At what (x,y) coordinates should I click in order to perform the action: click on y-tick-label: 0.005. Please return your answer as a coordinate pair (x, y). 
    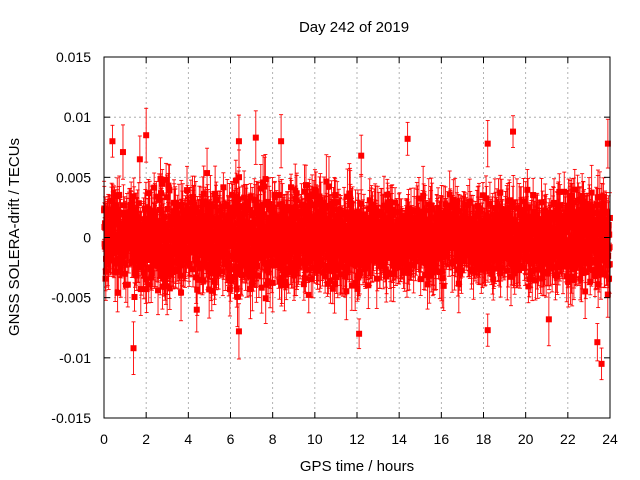
    Looking at the image, I should click on (73, 177).